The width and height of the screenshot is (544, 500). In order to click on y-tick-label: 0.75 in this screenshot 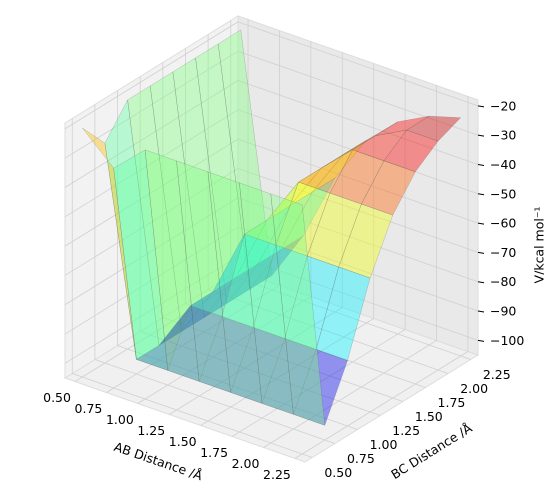, I will do `click(361, 458)`.